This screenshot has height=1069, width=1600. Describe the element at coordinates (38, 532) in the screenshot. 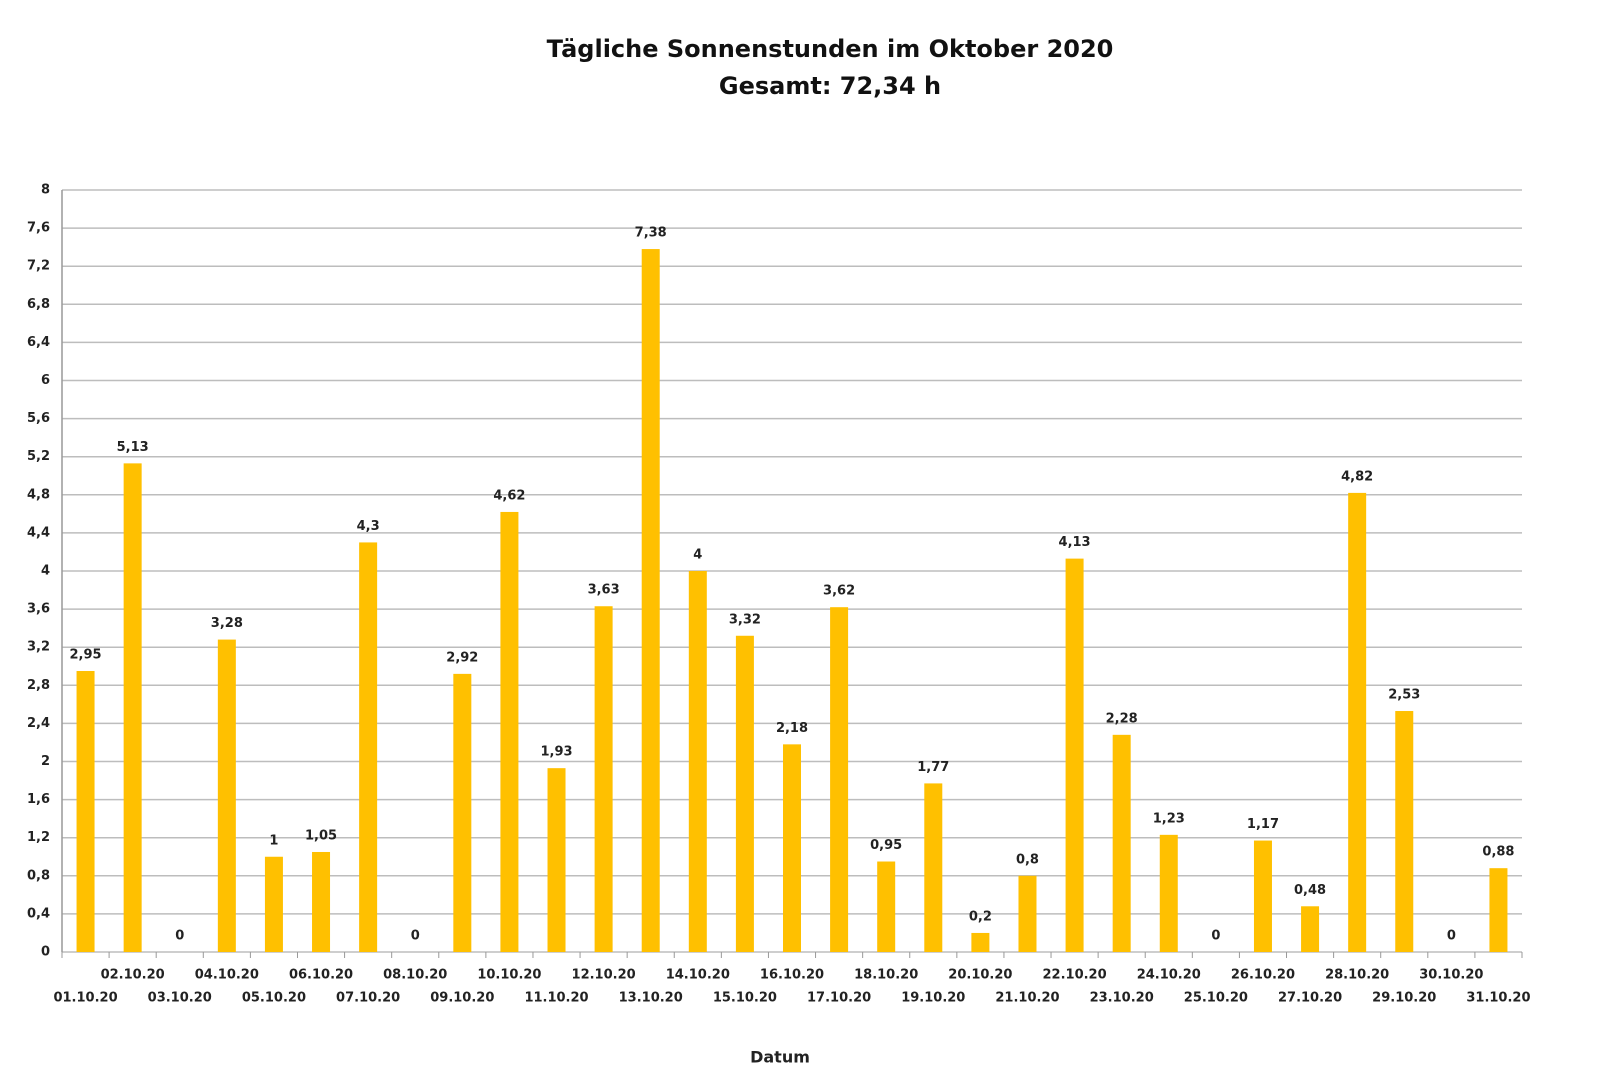

I see `y-tick-label: 4,4` at that location.